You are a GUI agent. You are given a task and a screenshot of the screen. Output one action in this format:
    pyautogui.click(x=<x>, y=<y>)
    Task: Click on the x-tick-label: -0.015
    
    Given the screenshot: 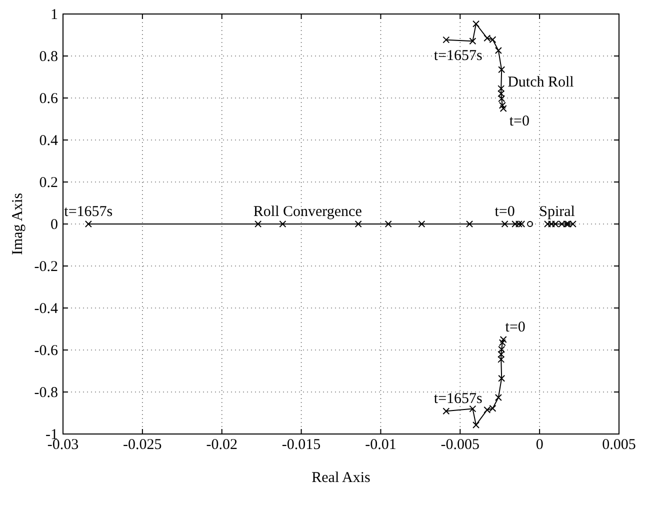 What is the action you would take?
    pyautogui.click(x=301, y=445)
    